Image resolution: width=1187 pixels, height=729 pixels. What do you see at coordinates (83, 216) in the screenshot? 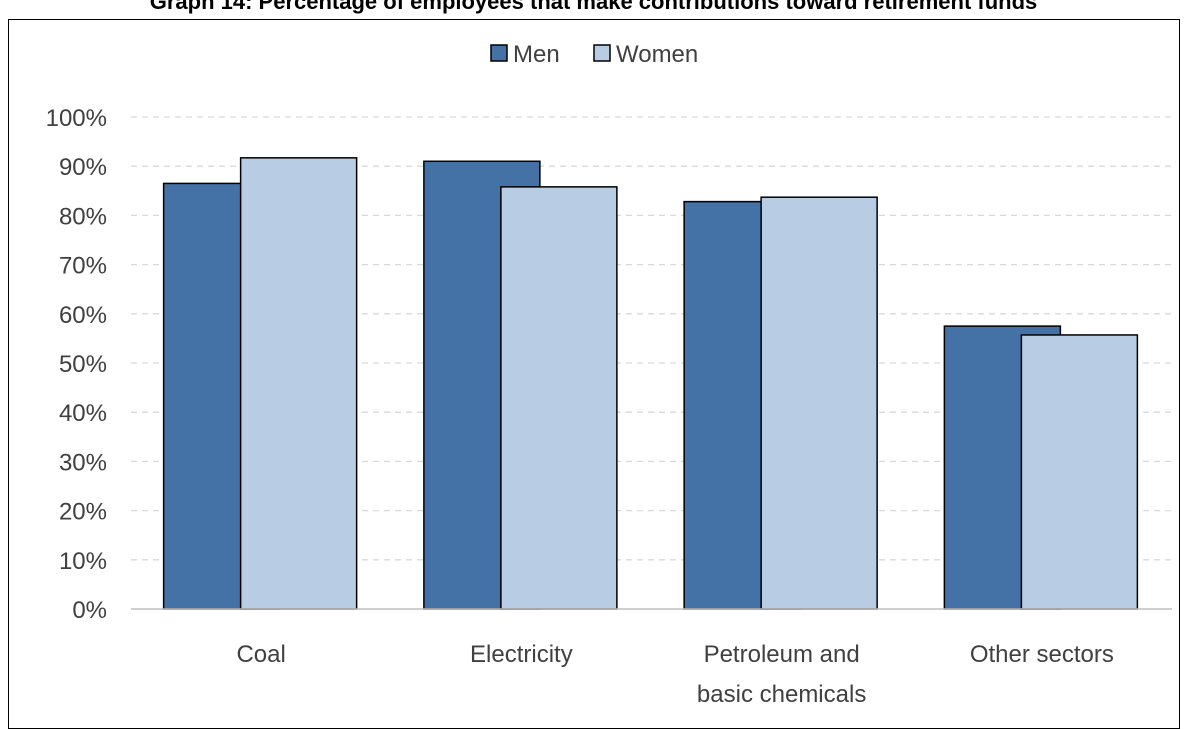
I see `y-tick-label: 80%` at bounding box center [83, 216].